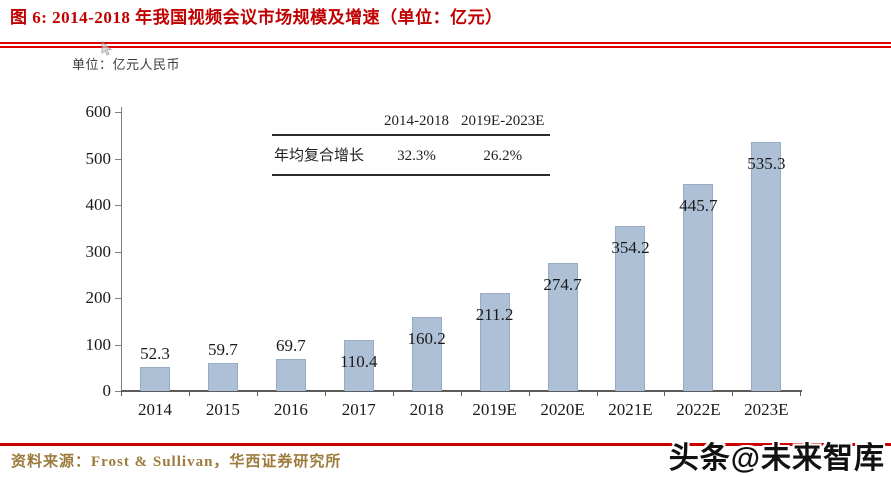 The width and height of the screenshot is (891, 477). I want to click on bar-2017, so click(358, 365).